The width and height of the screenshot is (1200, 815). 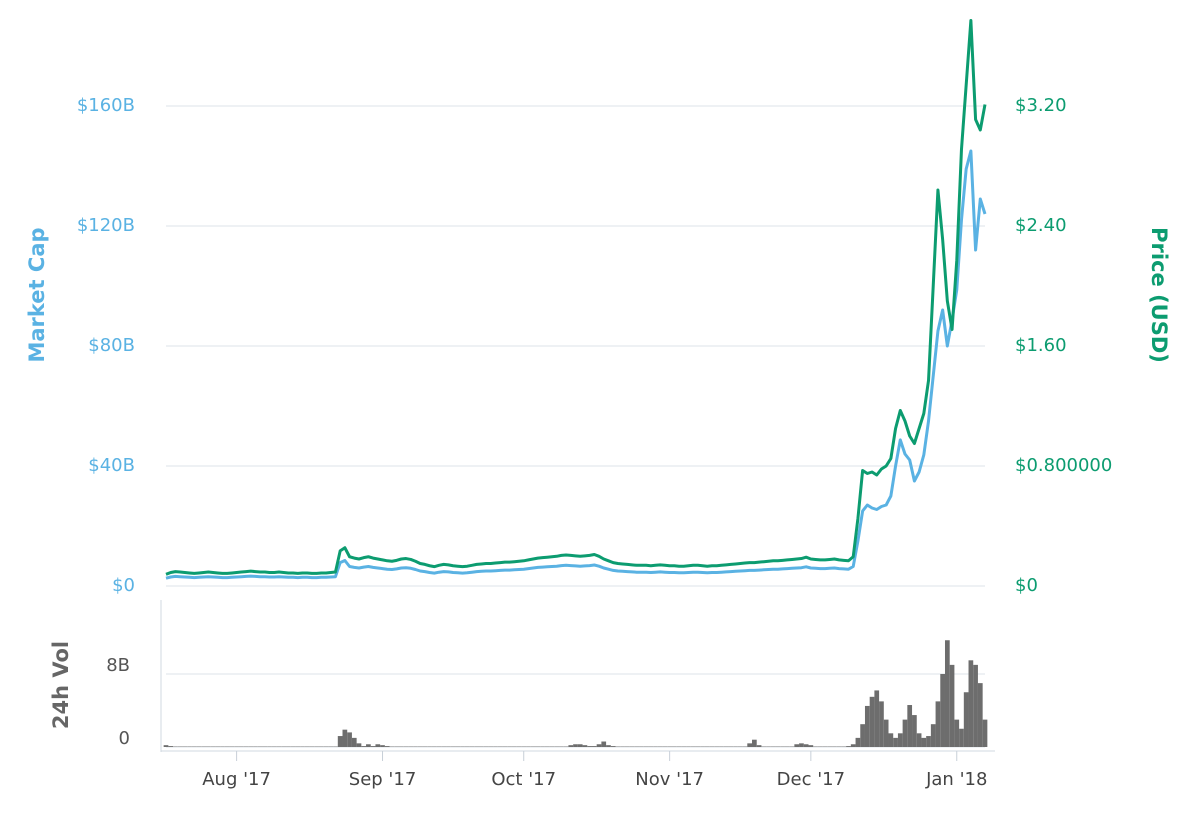 I want to click on y-tick-label: 0, so click(x=124, y=738).